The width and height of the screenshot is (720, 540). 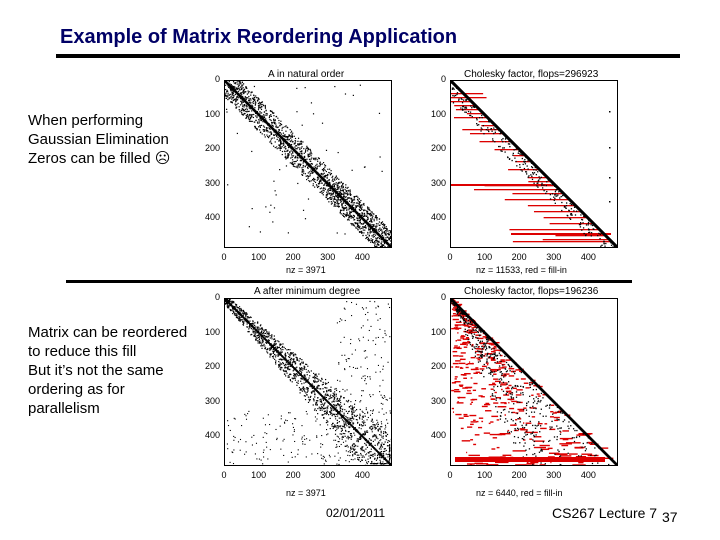 What do you see at coordinates (438, 182) in the screenshot?
I see `y-tick-label: 300` at bounding box center [438, 182].